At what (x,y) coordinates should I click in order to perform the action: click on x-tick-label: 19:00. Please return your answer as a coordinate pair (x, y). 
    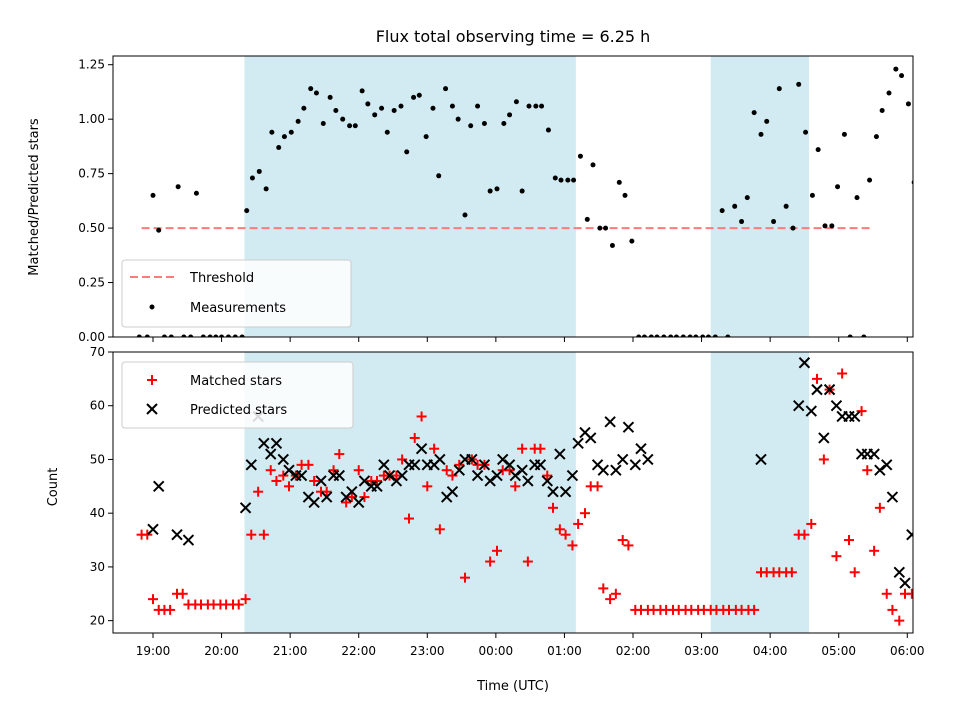
    Looking at the image, I should click on (153, 651).